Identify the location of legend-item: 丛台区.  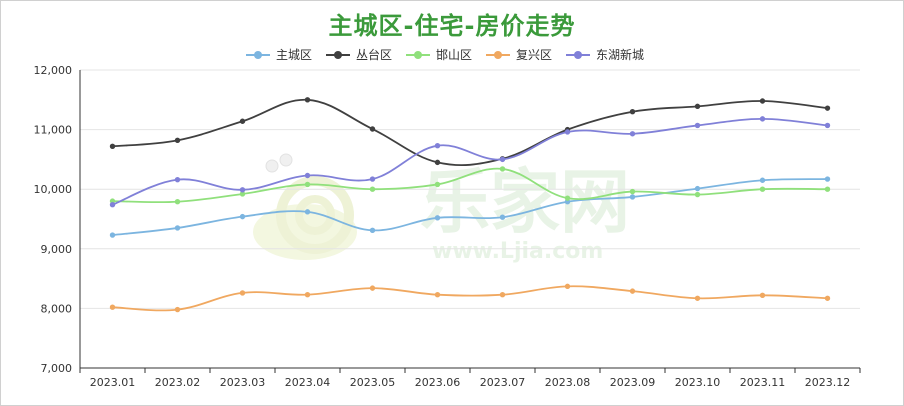
(359, 54).